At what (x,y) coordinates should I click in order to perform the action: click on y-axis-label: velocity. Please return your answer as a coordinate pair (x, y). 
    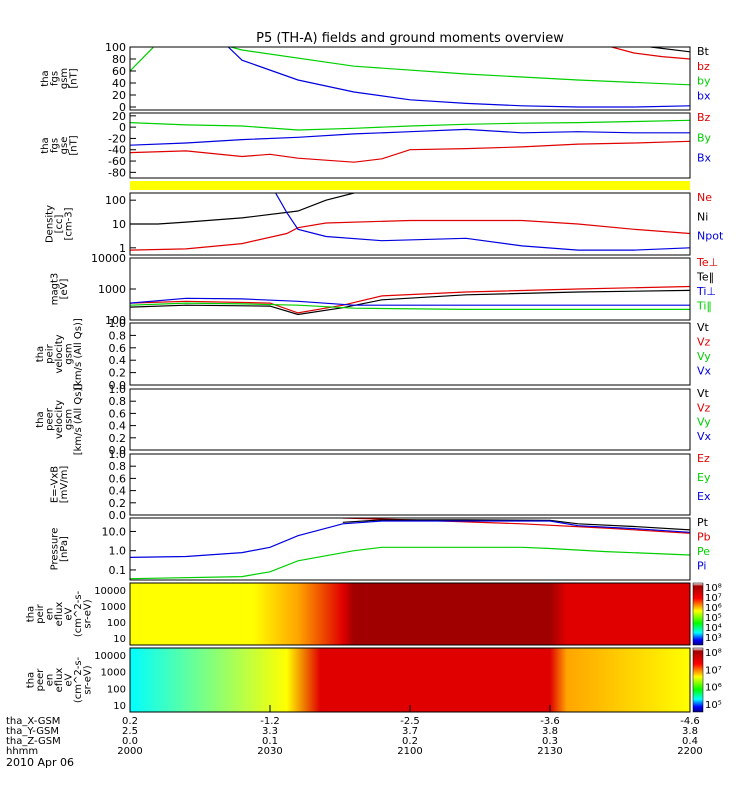
    Looking at the image, I should click on (59, 353).